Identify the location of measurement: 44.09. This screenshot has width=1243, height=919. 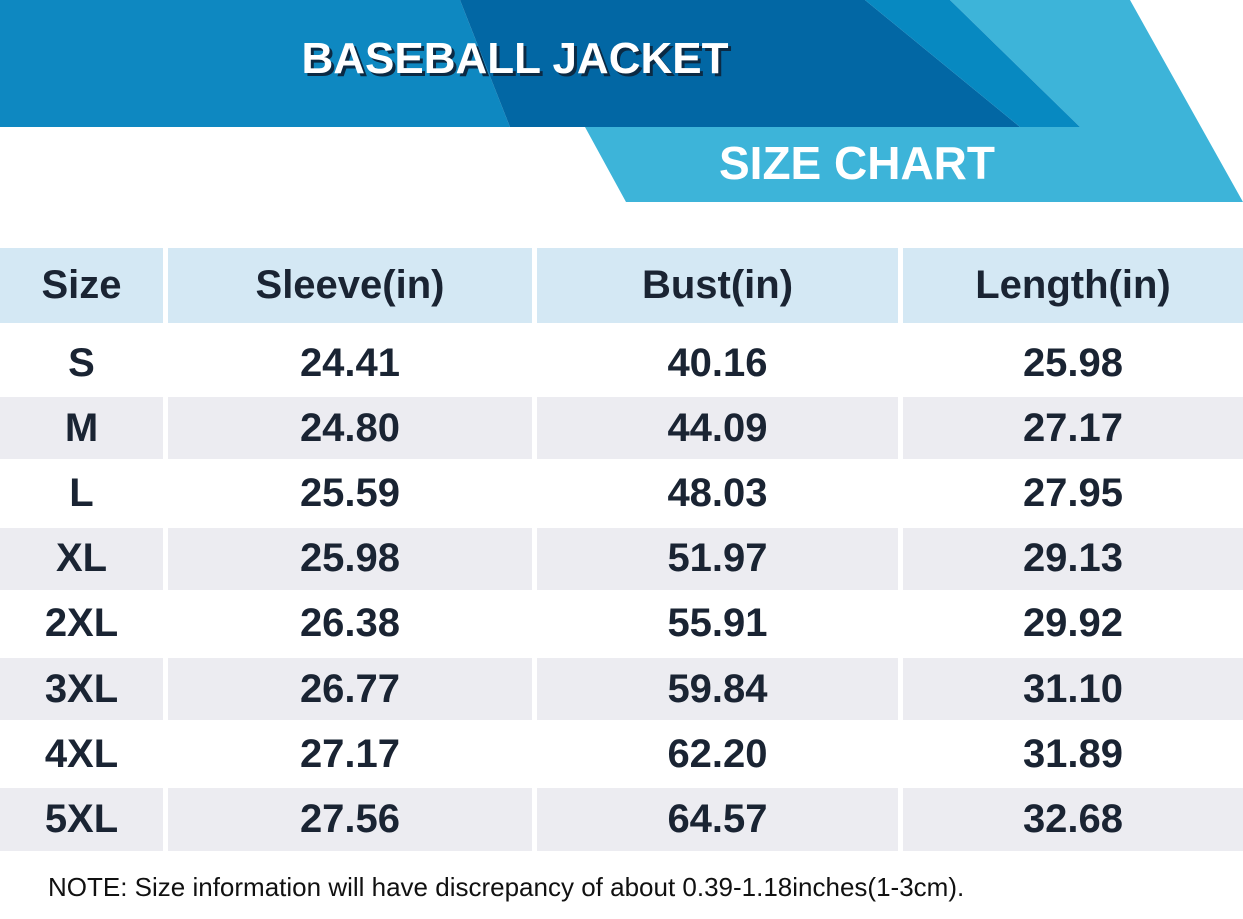
(717, 428).